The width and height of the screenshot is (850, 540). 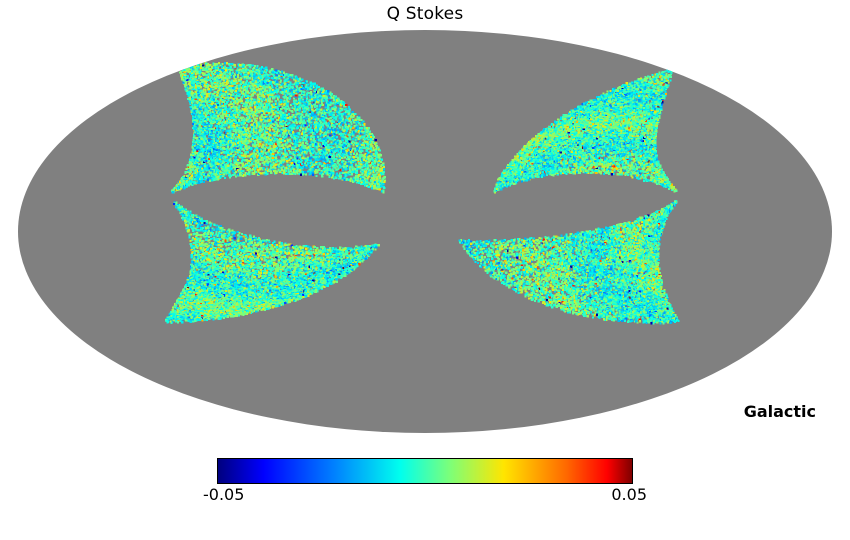 What do you see at coordinates (425, 14) in the screenshot?
I see `page-title: Q Stokes` at bounding box center [425, 14].